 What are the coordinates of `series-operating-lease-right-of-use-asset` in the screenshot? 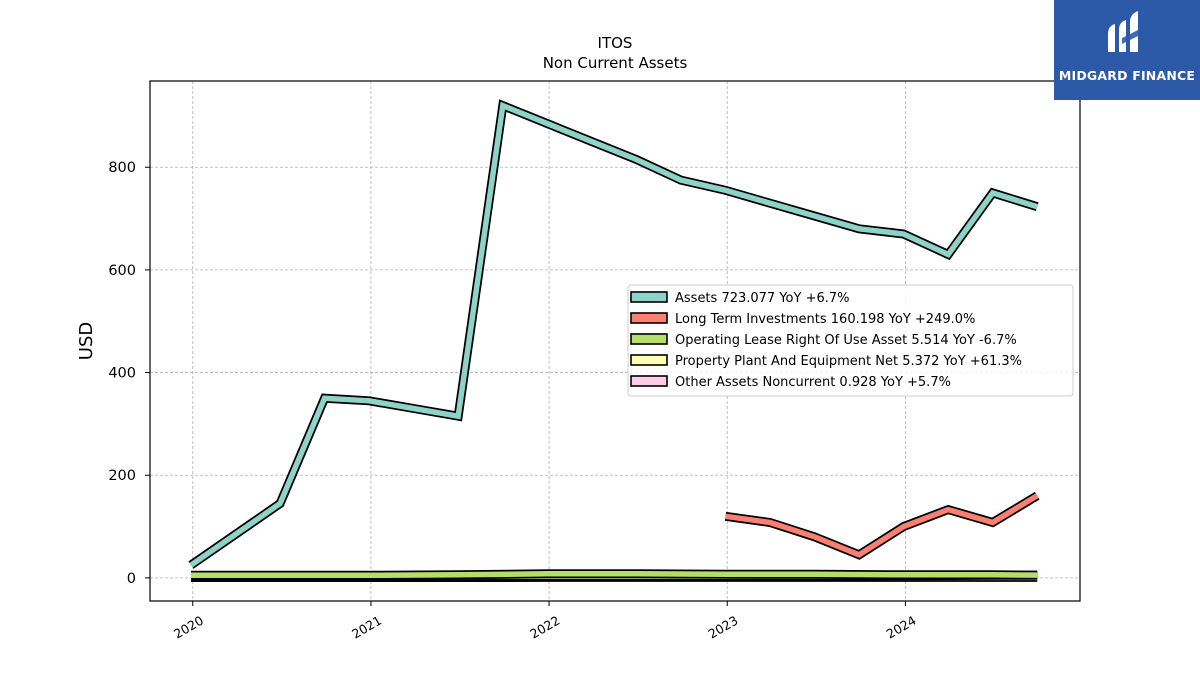 It's located at (614, 574).